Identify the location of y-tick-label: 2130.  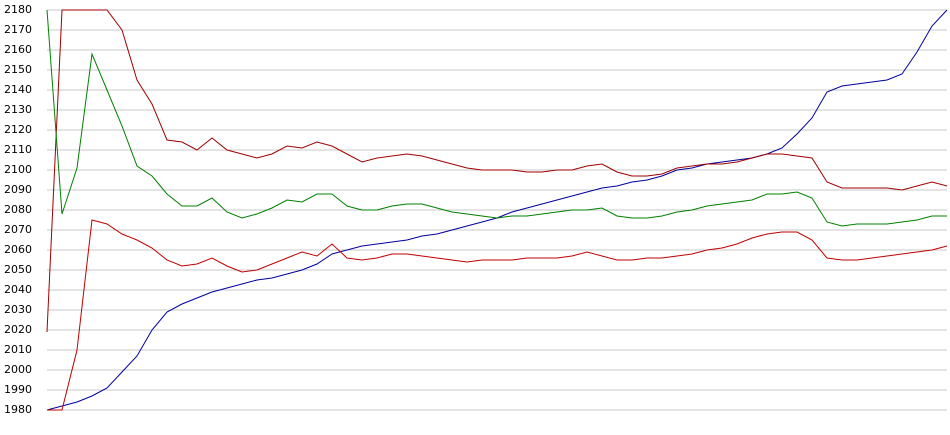
(18, 109).